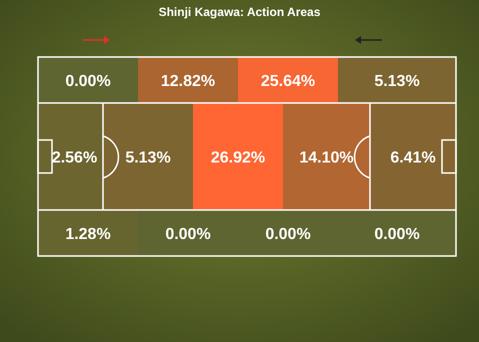 This screenshot has height=342, width=479. Describe the element at coordinates (88, 234) in the screenshot. I see `data-label: 1.28%` at that location.